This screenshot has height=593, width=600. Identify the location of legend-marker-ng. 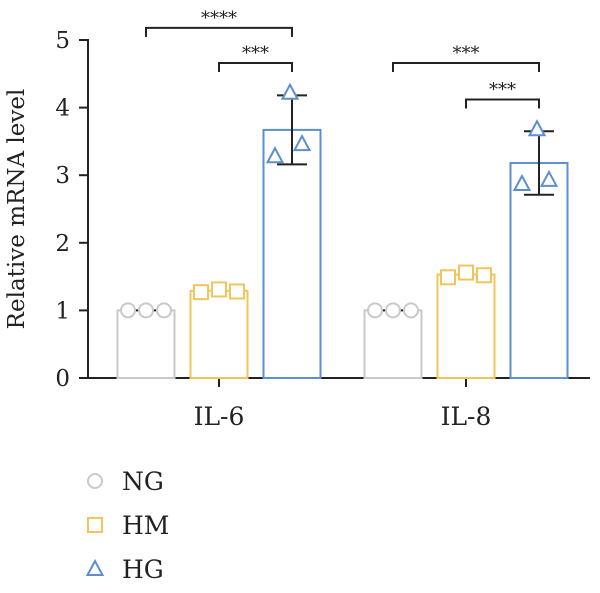
(95, 481).